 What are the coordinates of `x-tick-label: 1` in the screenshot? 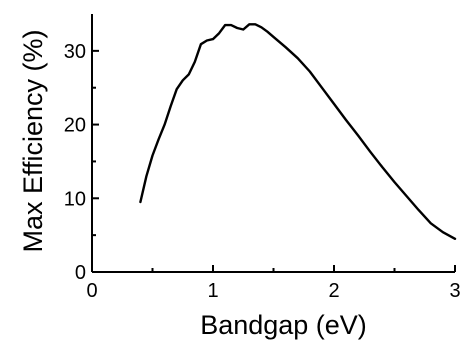 It's located at (212, 291).